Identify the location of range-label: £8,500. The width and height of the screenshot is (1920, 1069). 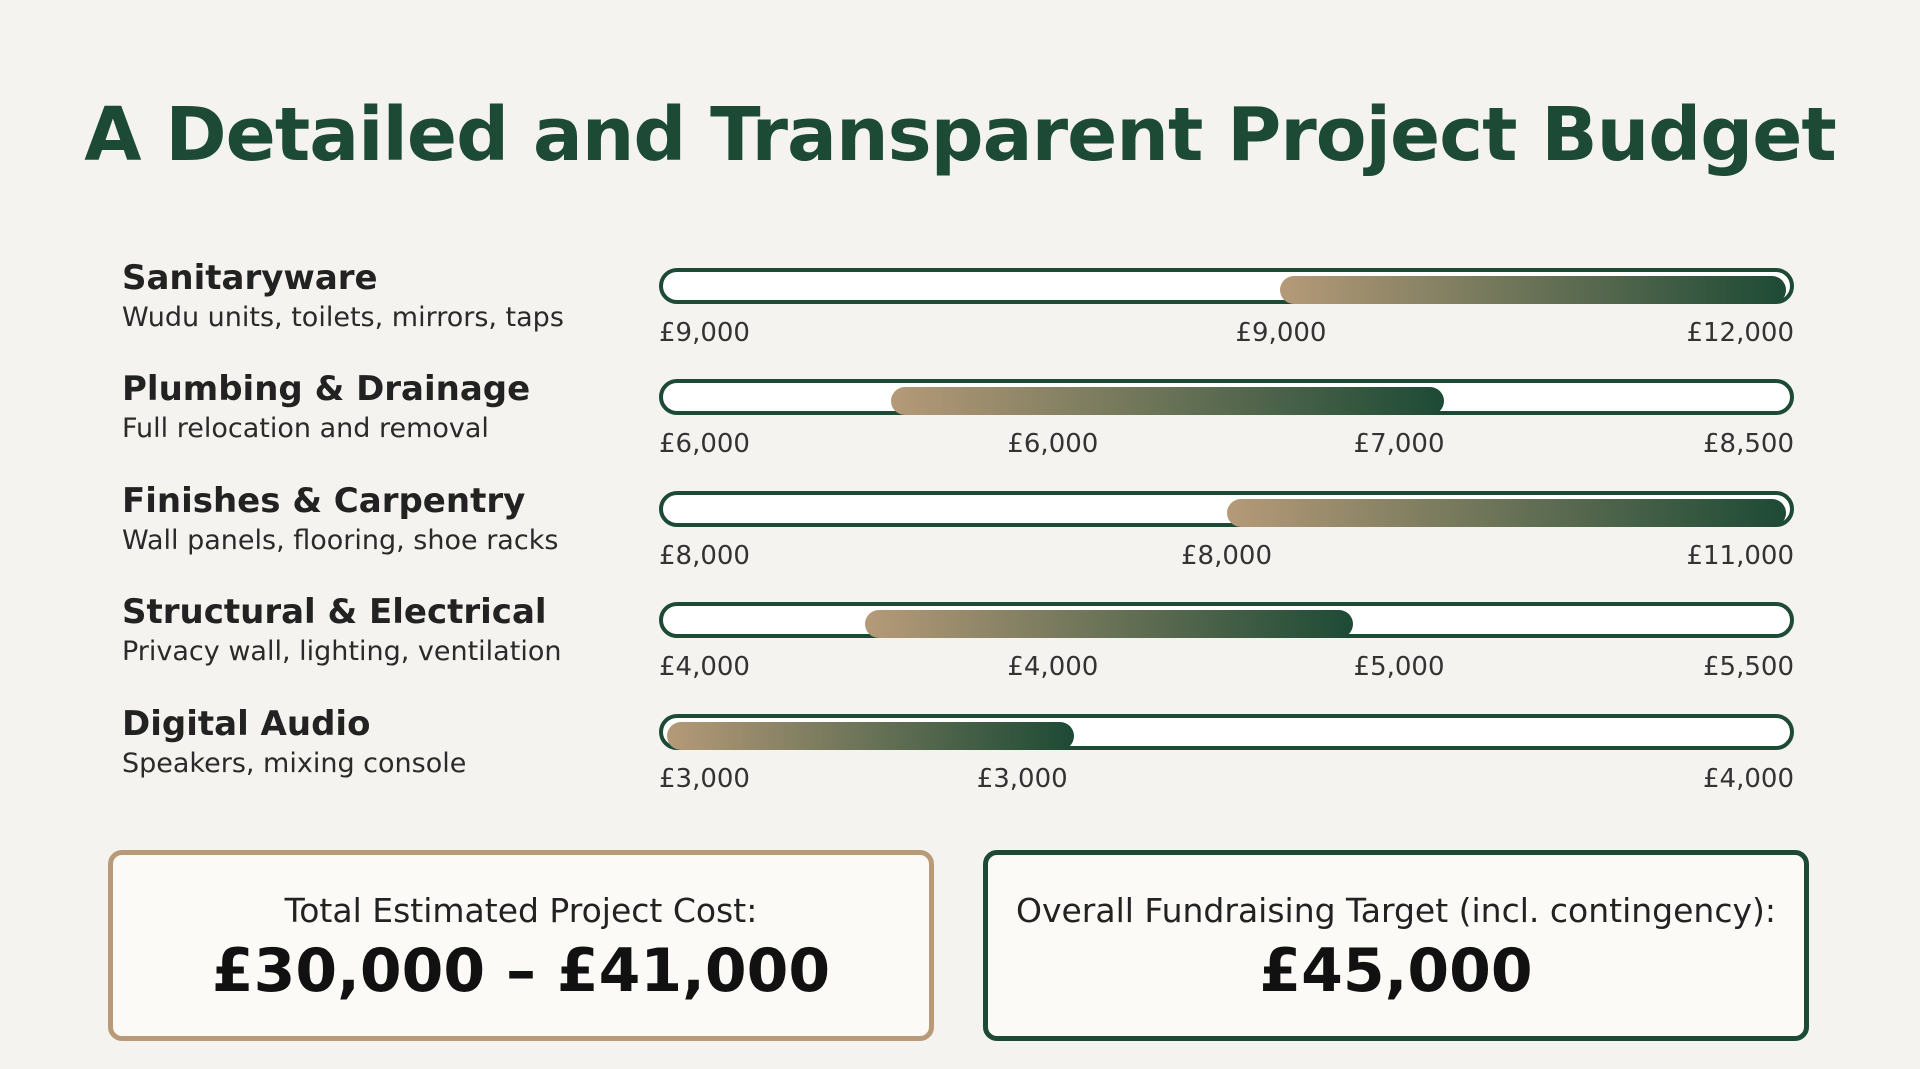
(1748, 444).